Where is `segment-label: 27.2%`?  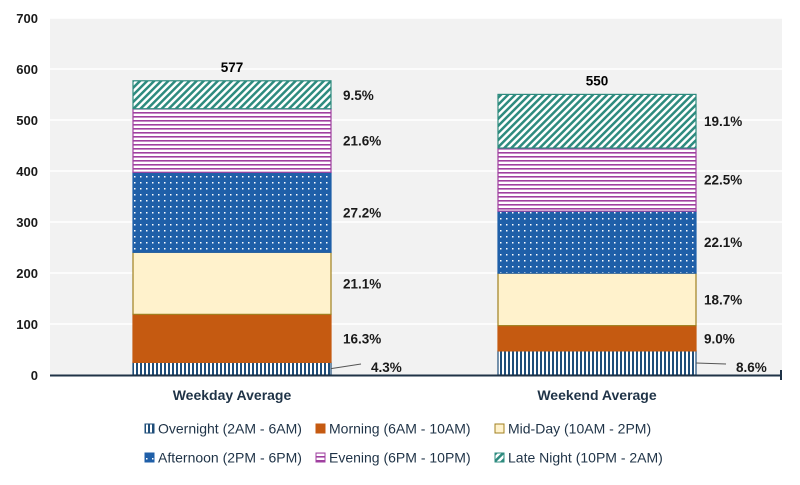
segment-label: 27.2% is located at coordinates (362, 212).